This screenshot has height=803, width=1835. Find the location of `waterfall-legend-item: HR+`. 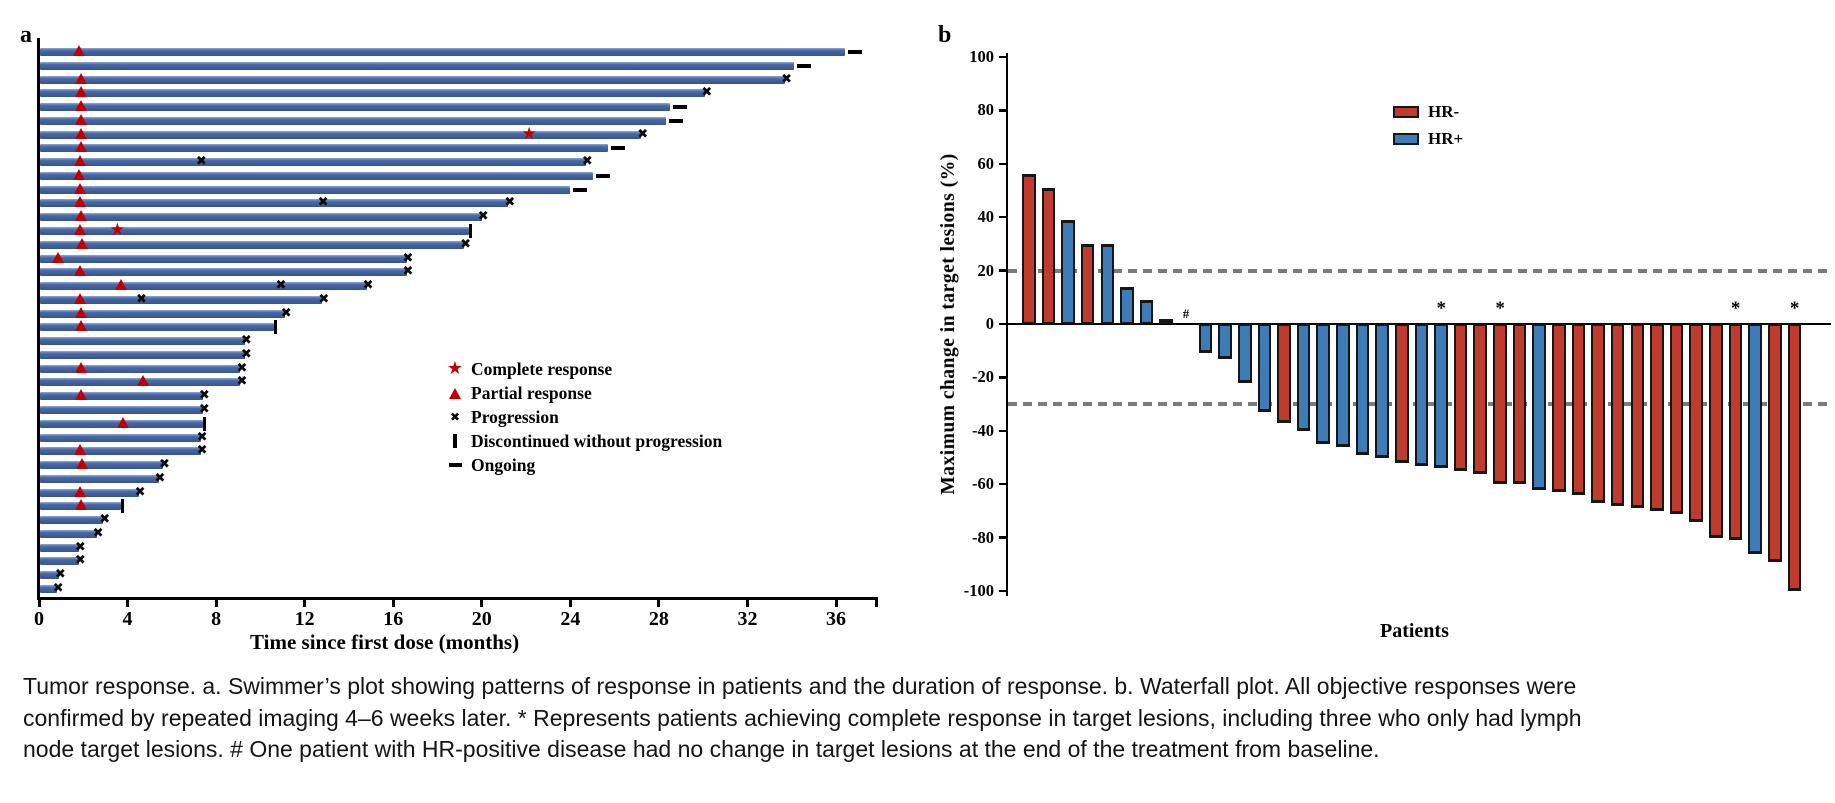

waterfall-legend-item: HR+ is located at coordinates (1428, 138).